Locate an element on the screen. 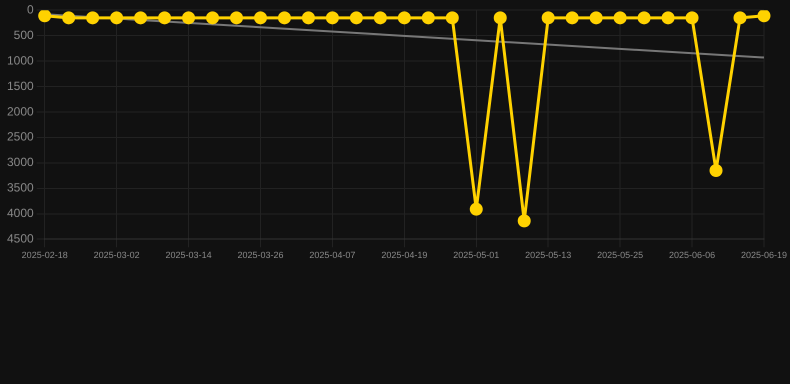 Image resolution: width=790 pixels, height=384 pixels. x-tick-label: 2025-04-19 is located at coordinates (404, 255).